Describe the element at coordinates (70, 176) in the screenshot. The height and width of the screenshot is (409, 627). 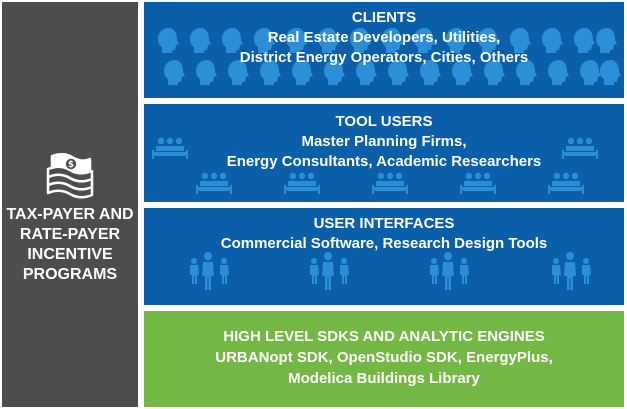
I see `money-stack-icon: $` at that location.